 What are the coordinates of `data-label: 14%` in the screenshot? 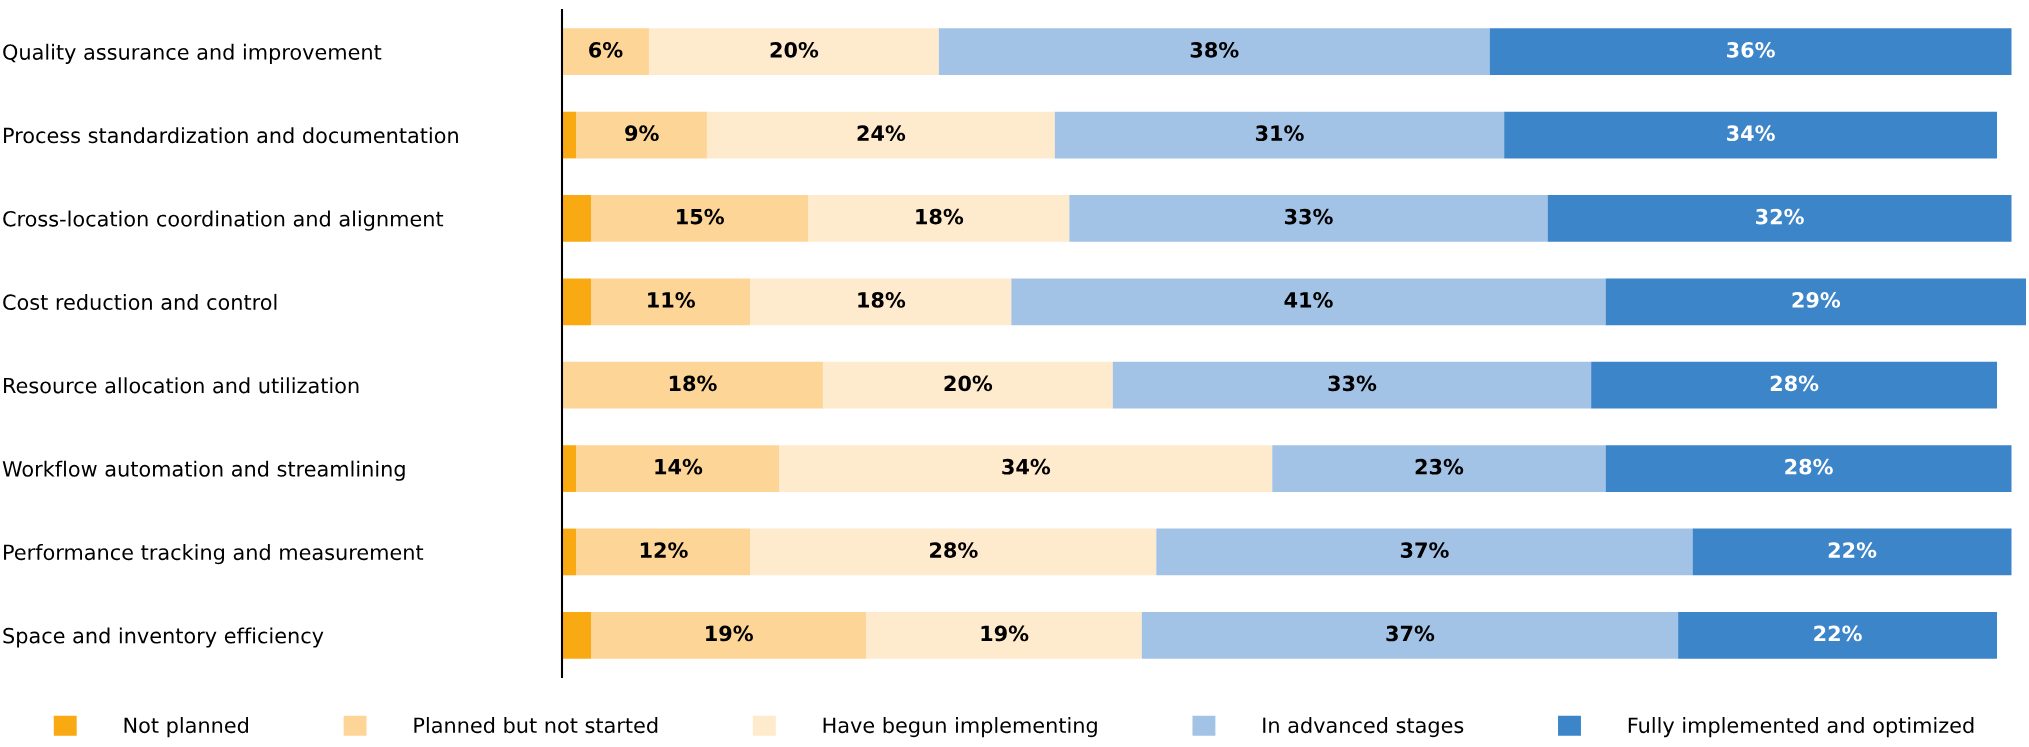 It's located at (679, 466).